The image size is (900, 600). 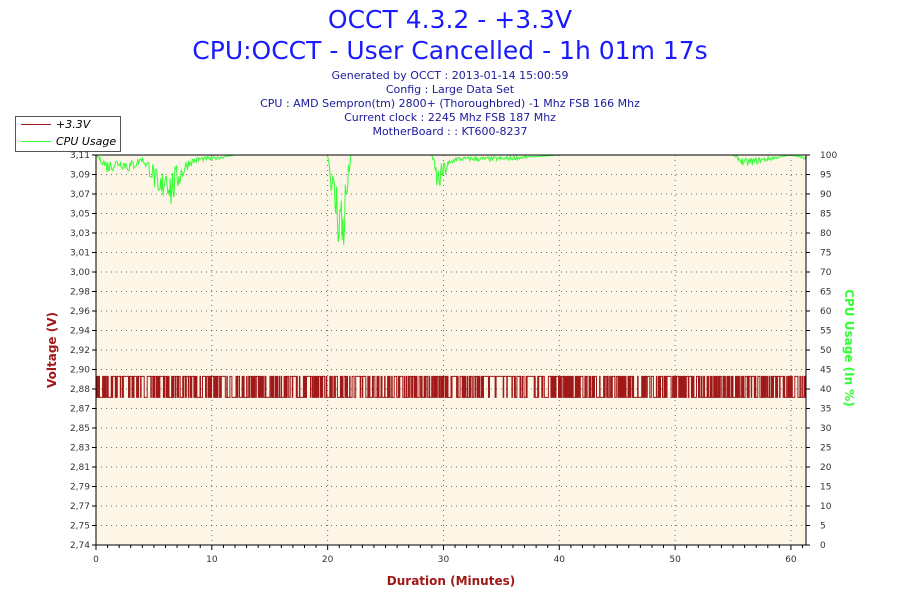 What do you see at coordinates (826, 234) in the screenshot?
I see `y-tick-label-right: 80` at bounding box center [826, 234].